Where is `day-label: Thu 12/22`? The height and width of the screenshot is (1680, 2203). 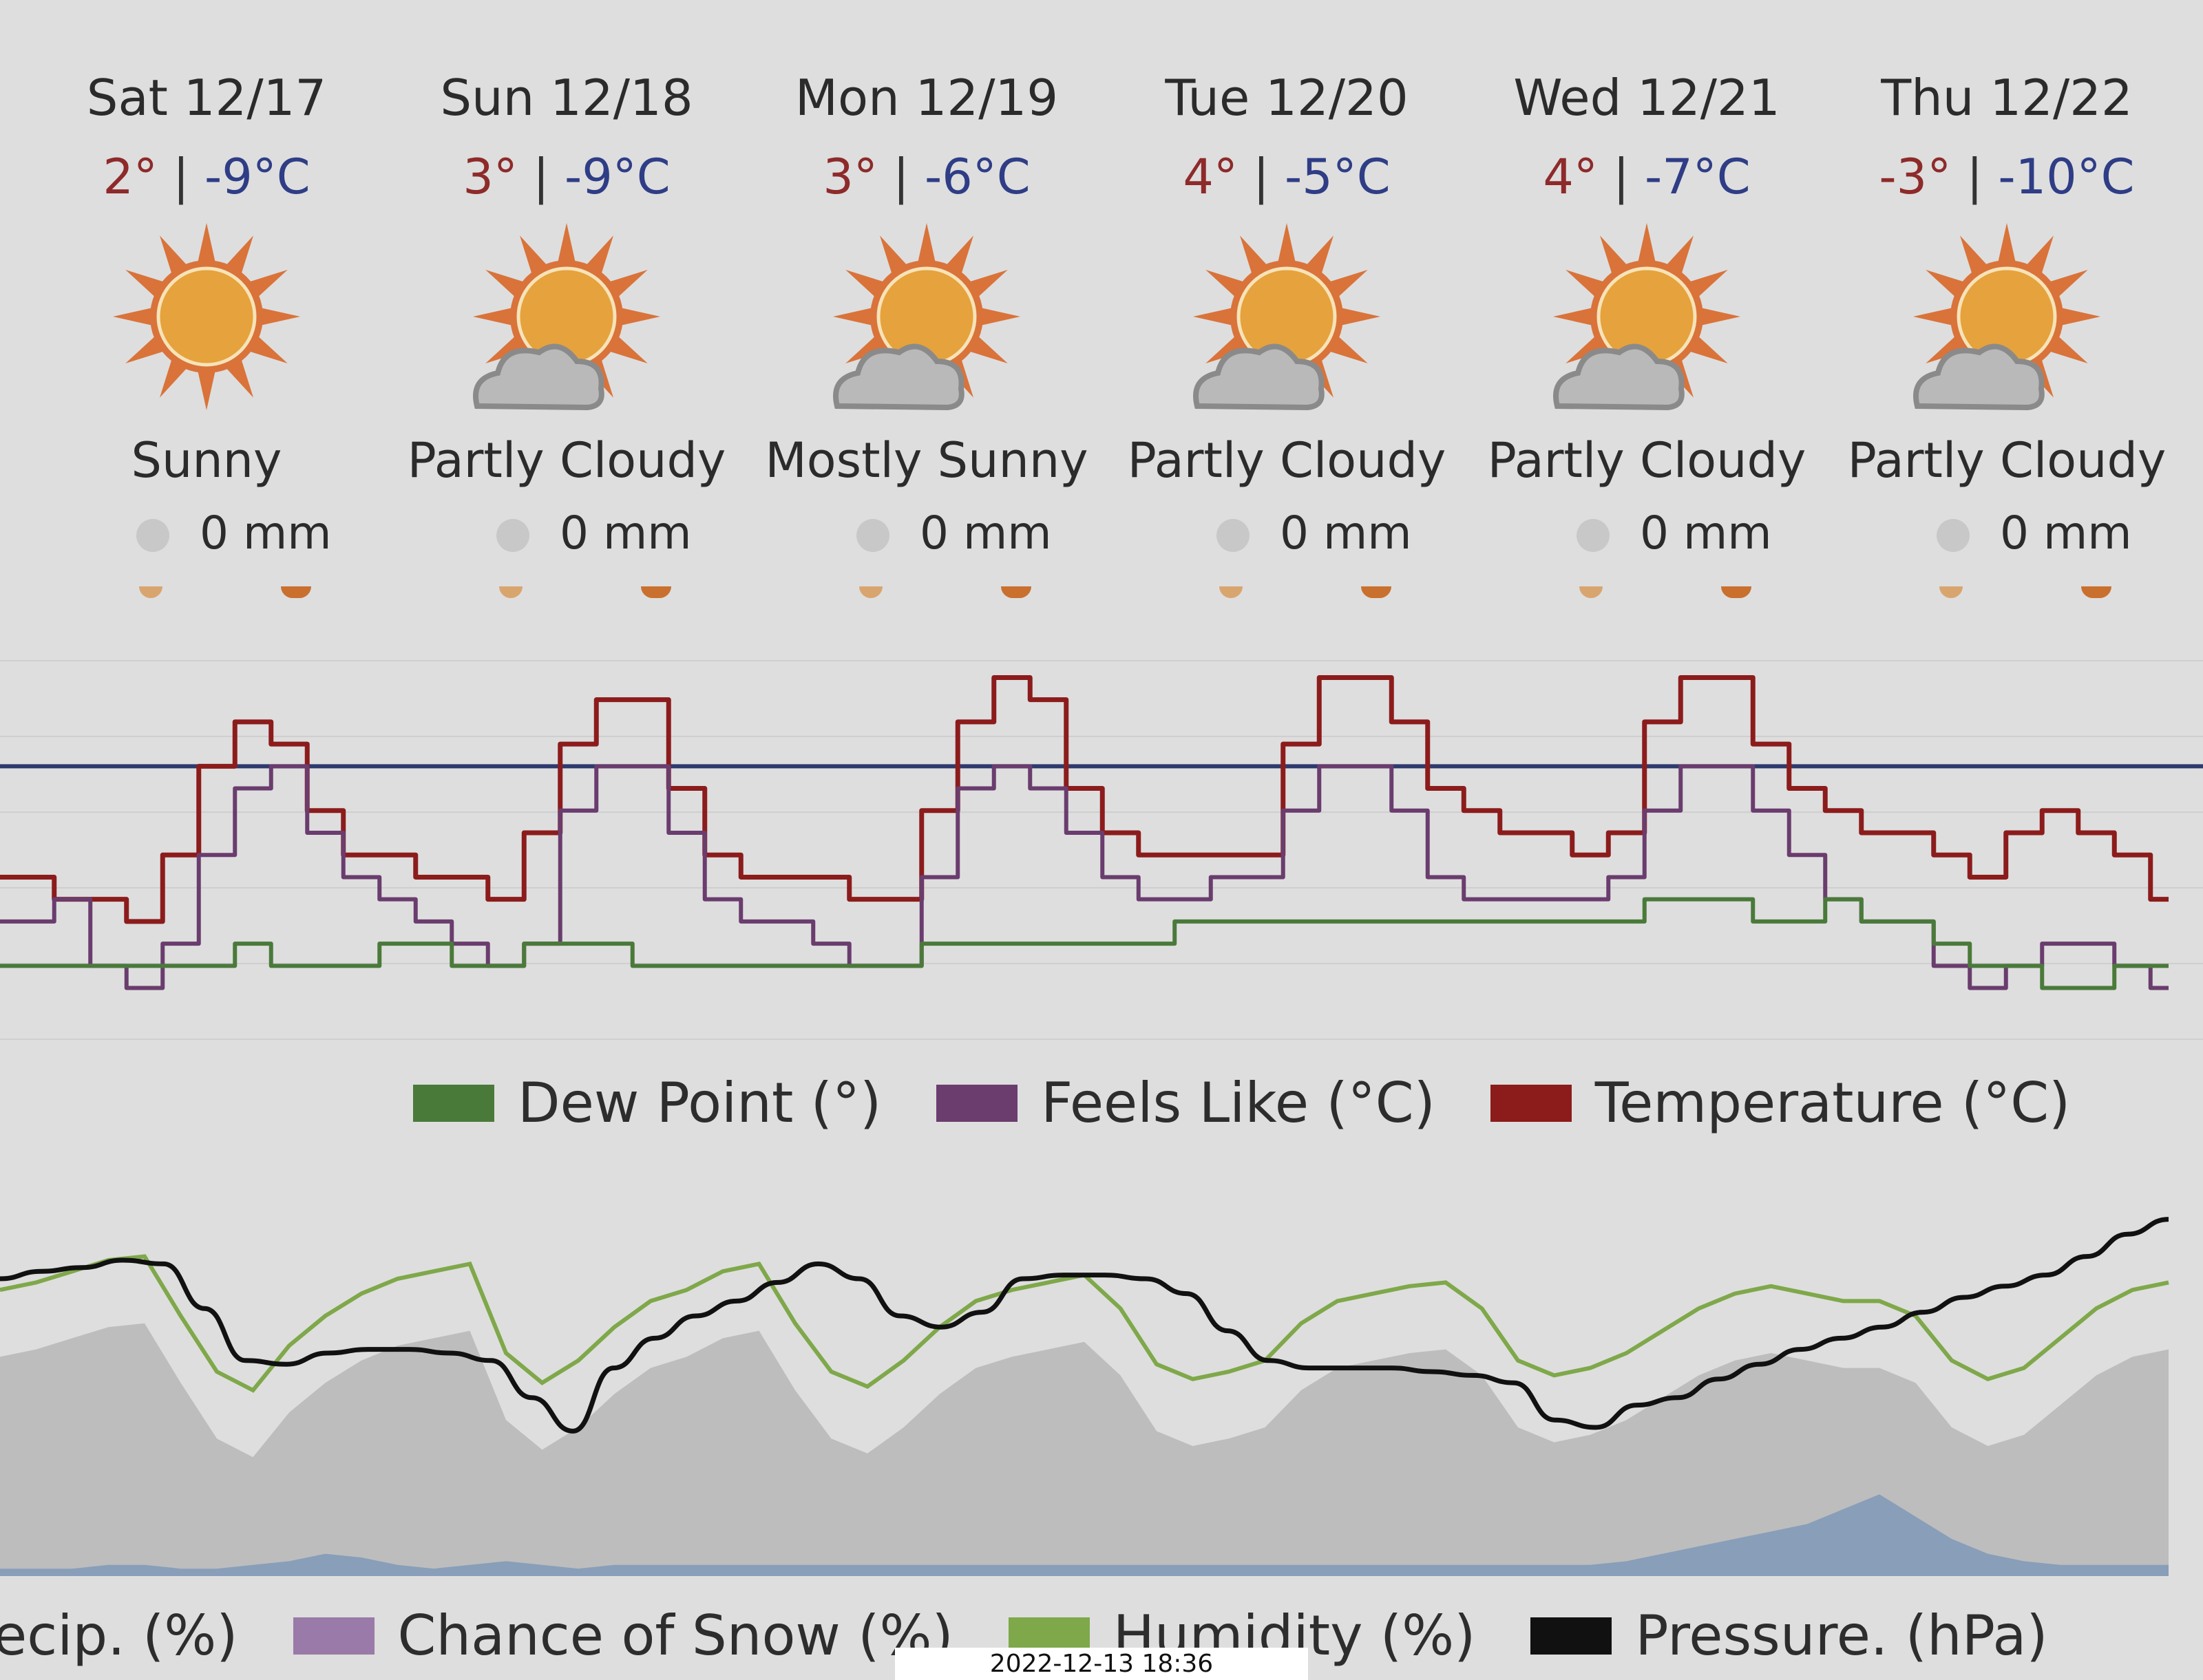
day-label: Thu 12/22 is located at coordinates (2007, 98).